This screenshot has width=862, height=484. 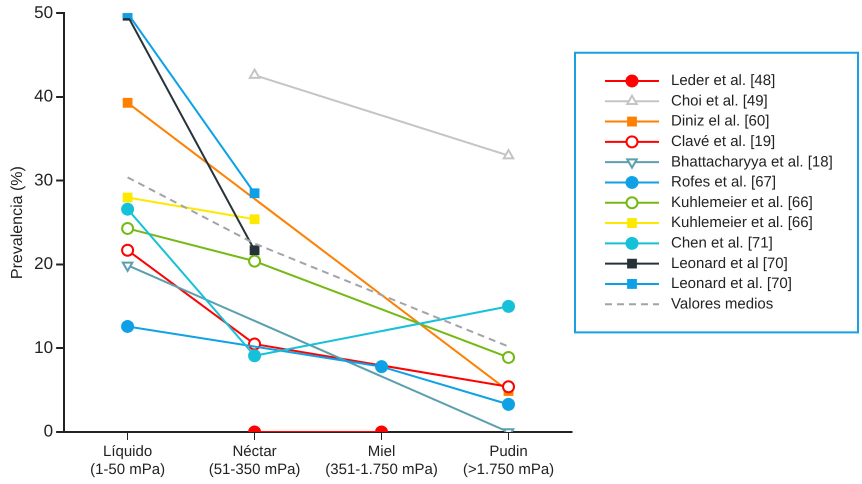 I want to click on x-tick-label: Líquido (1-50 mPa), so click(x=128, y=460).